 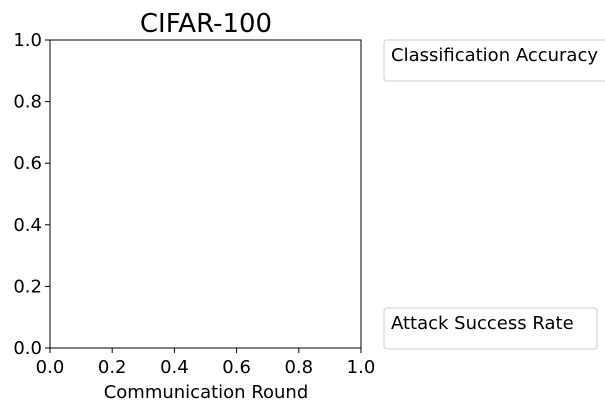 What do you see at coordinates (482, 323) in the screenshot?
I see `legend-bottom-label: Attack Success Rate` at bounding box center [482, 323].